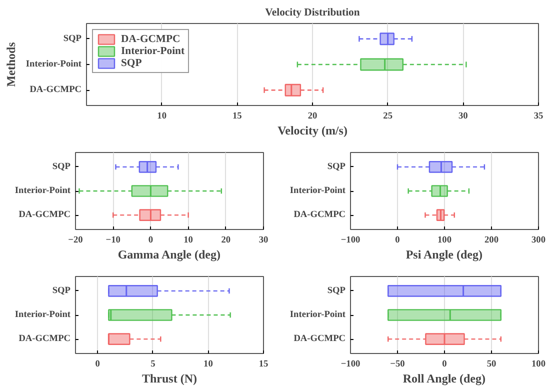  I want to click on x-tick-label: −50, so click(398, 365).